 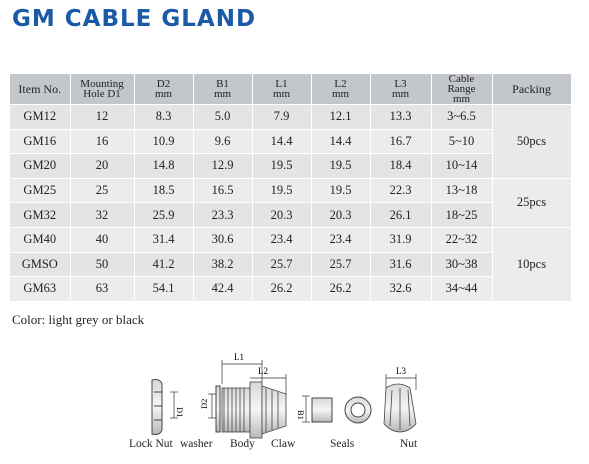 What do you see at coordinates (223, 166) in the screenshot?
I see `cell-b1: 12.9` at bounding box center [223, 166].